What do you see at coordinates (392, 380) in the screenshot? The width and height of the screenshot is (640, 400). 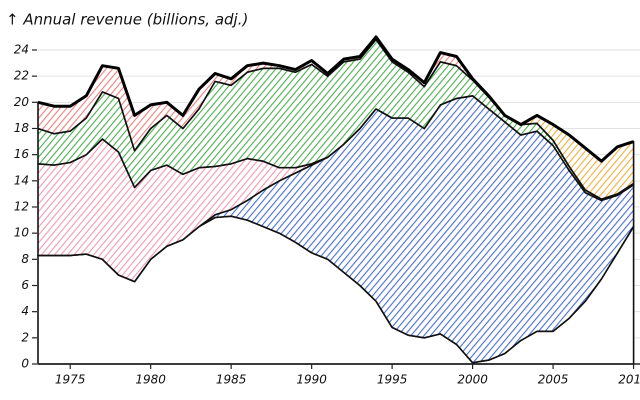 I see `x-tick-label: 1995` at bounding box center [392, 380].